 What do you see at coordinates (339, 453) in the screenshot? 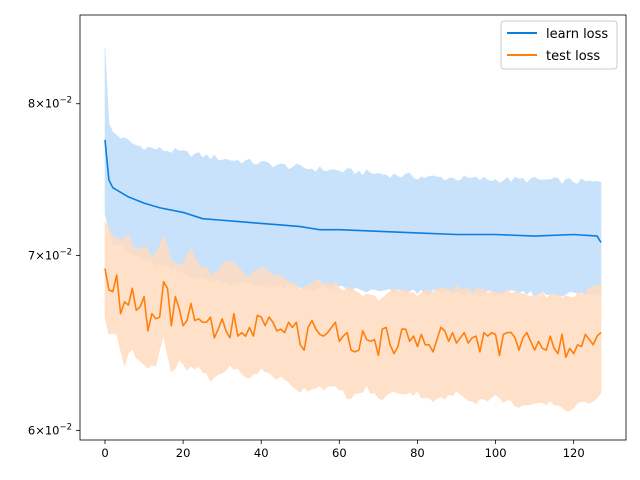
I see `x-tick-label: 60` at bounding box center [339, 453].